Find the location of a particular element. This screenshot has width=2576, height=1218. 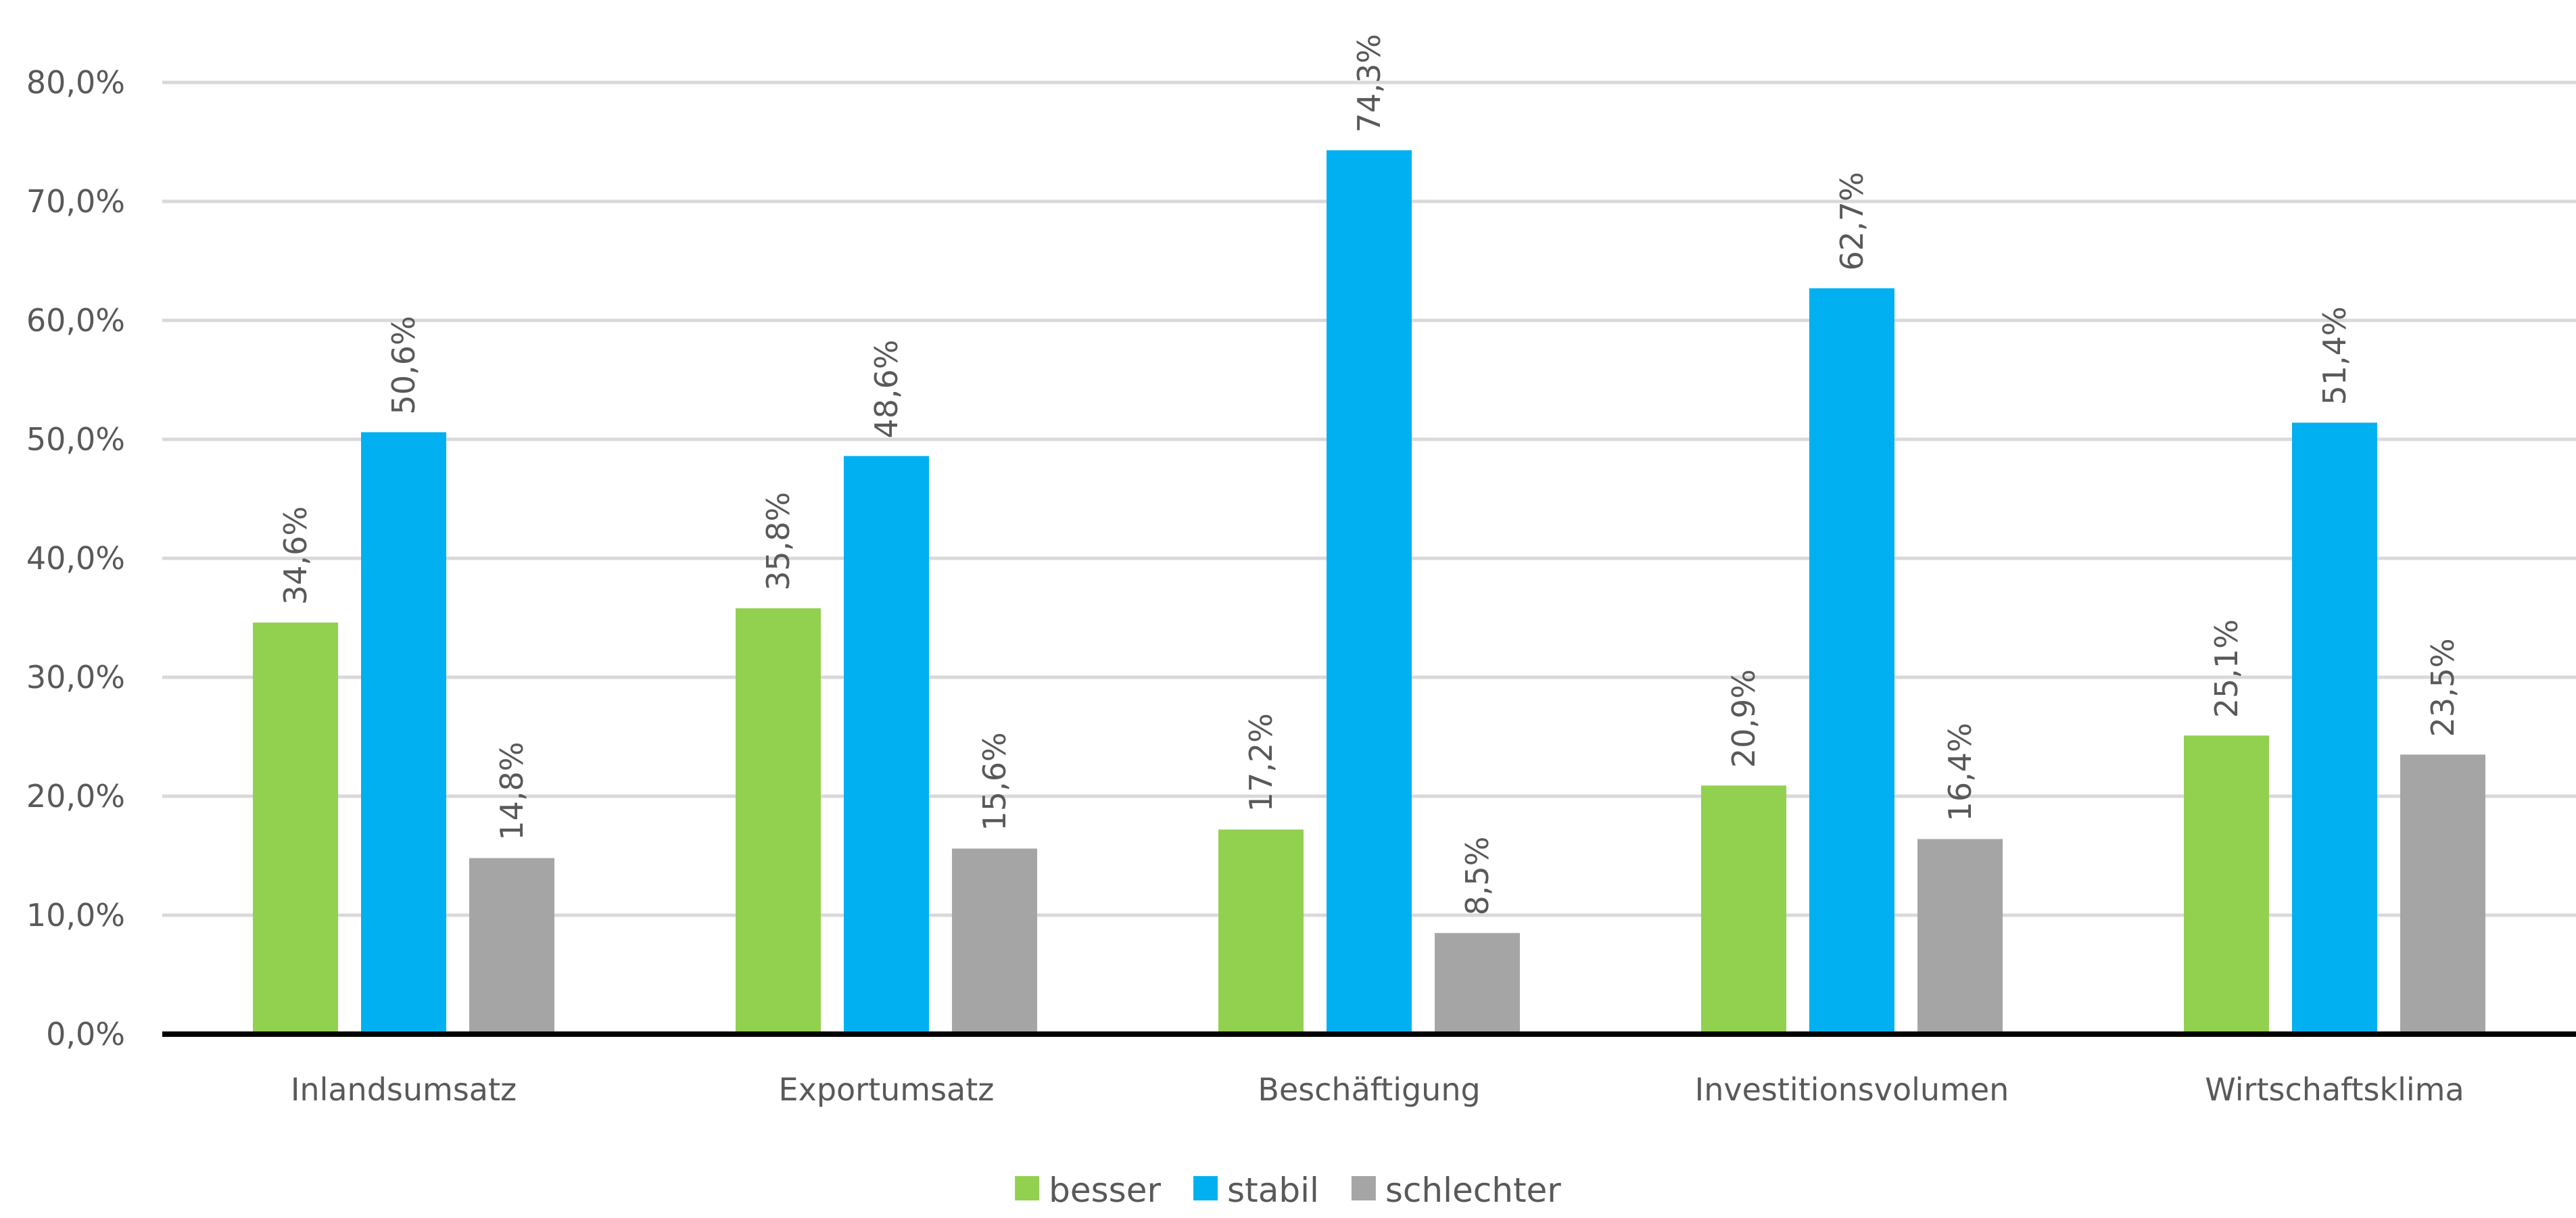

data-label: 35,8% is located at coordinates (778, 542).